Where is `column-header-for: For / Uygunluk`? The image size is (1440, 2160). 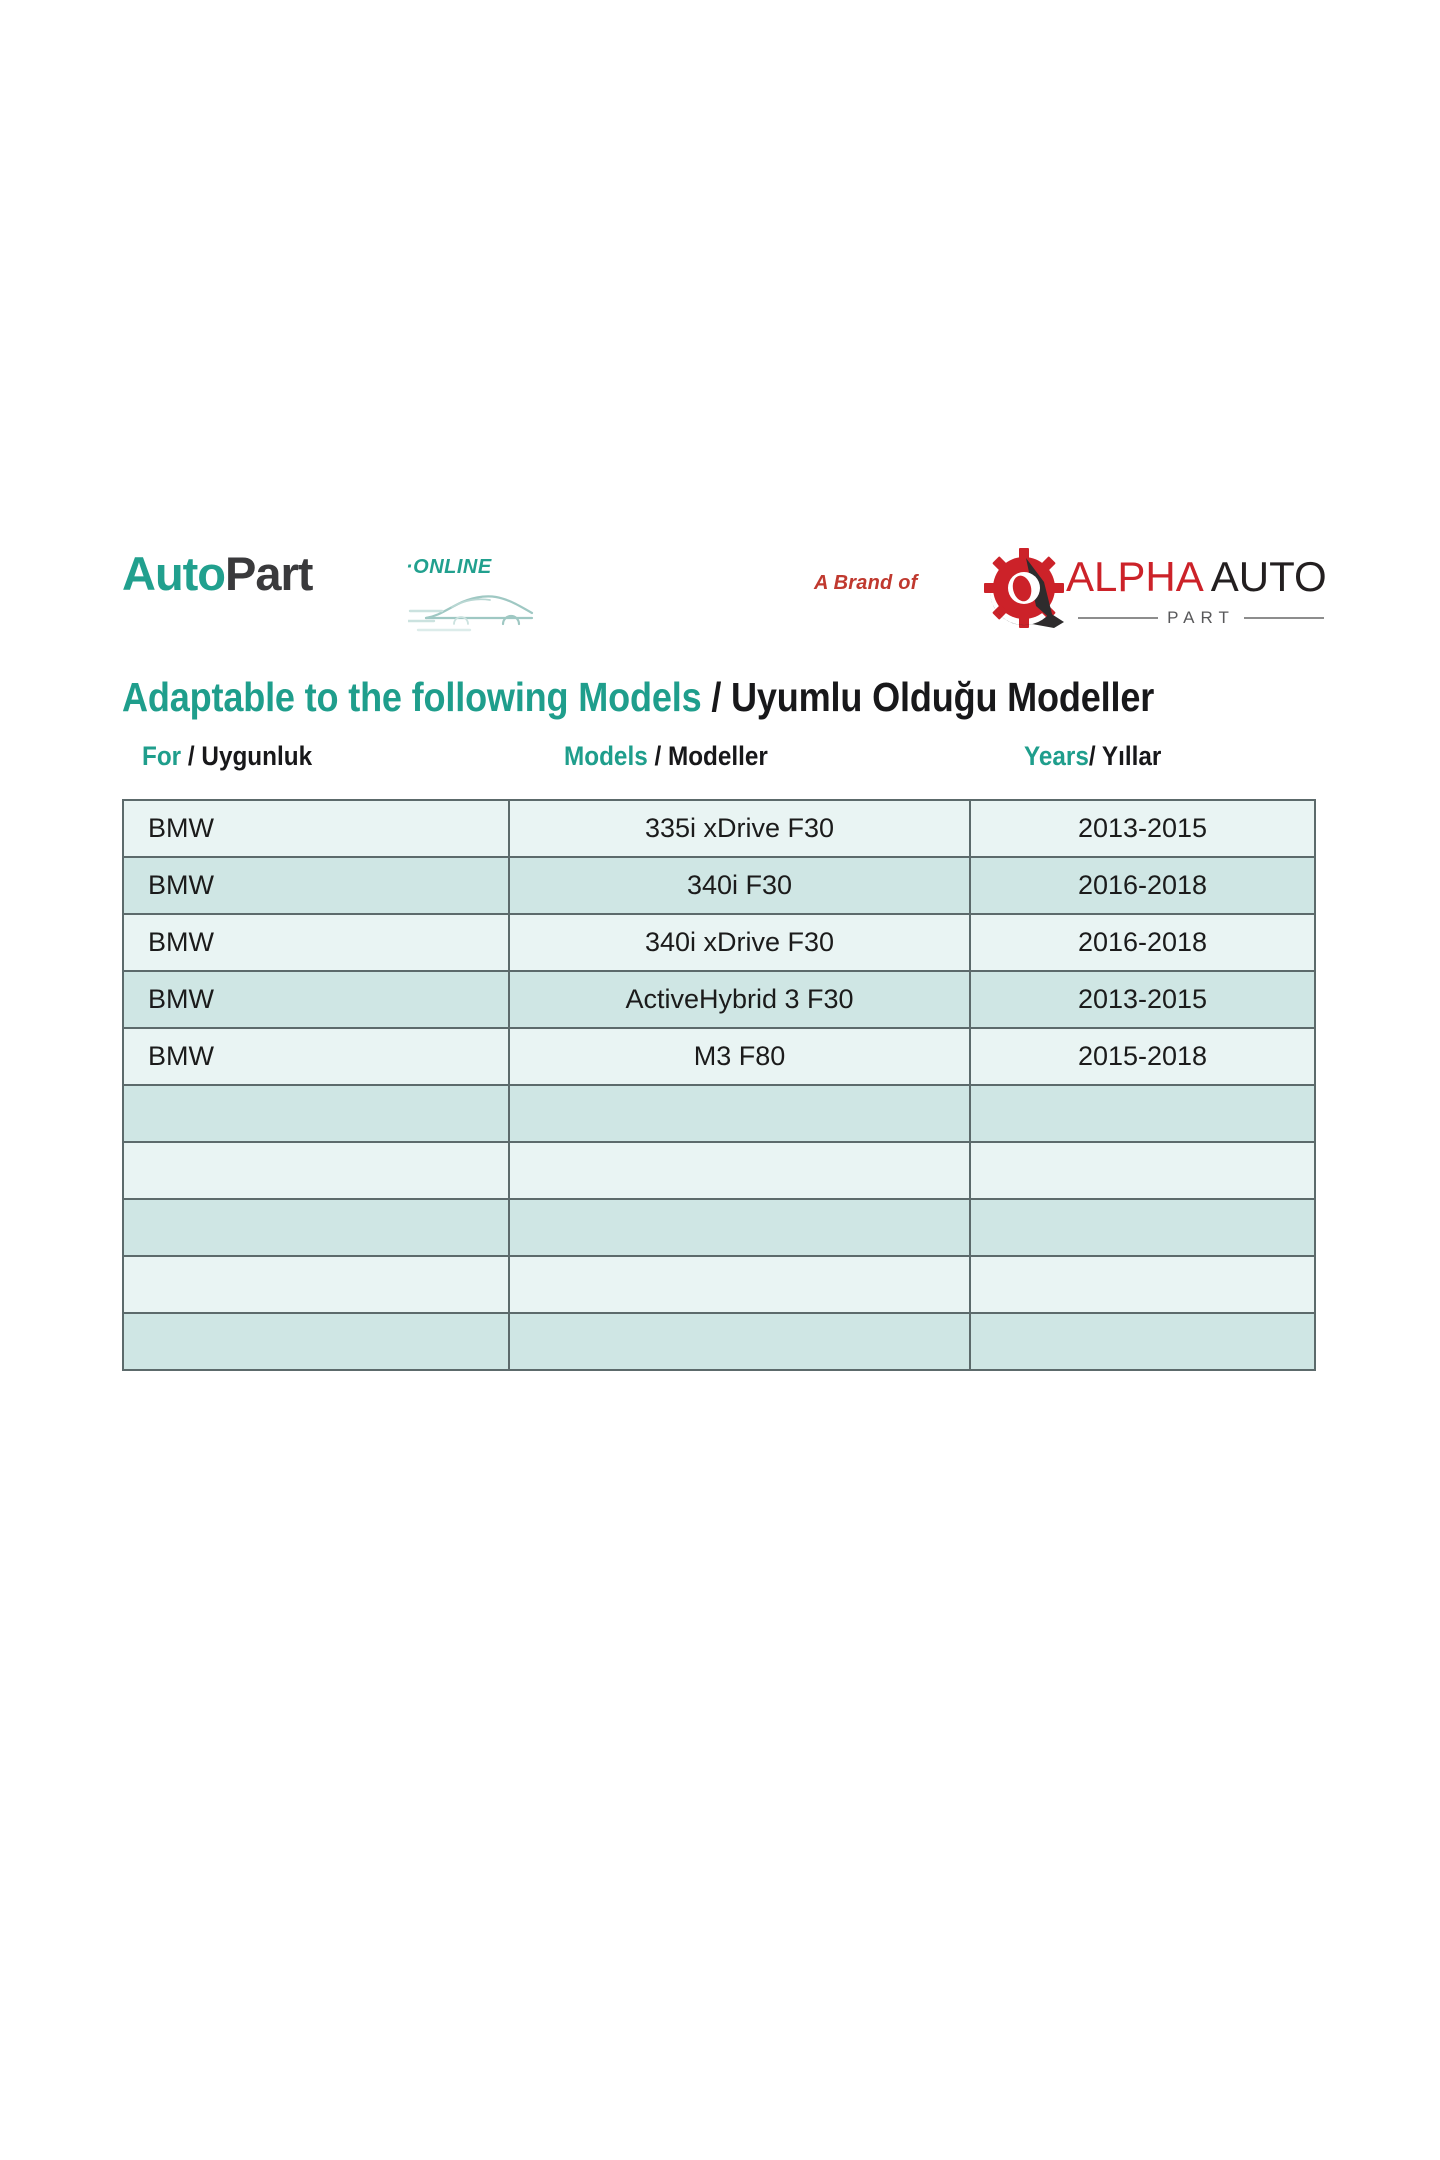 column-header-for: For / Uygunluk is located at coordinates (227, 756).